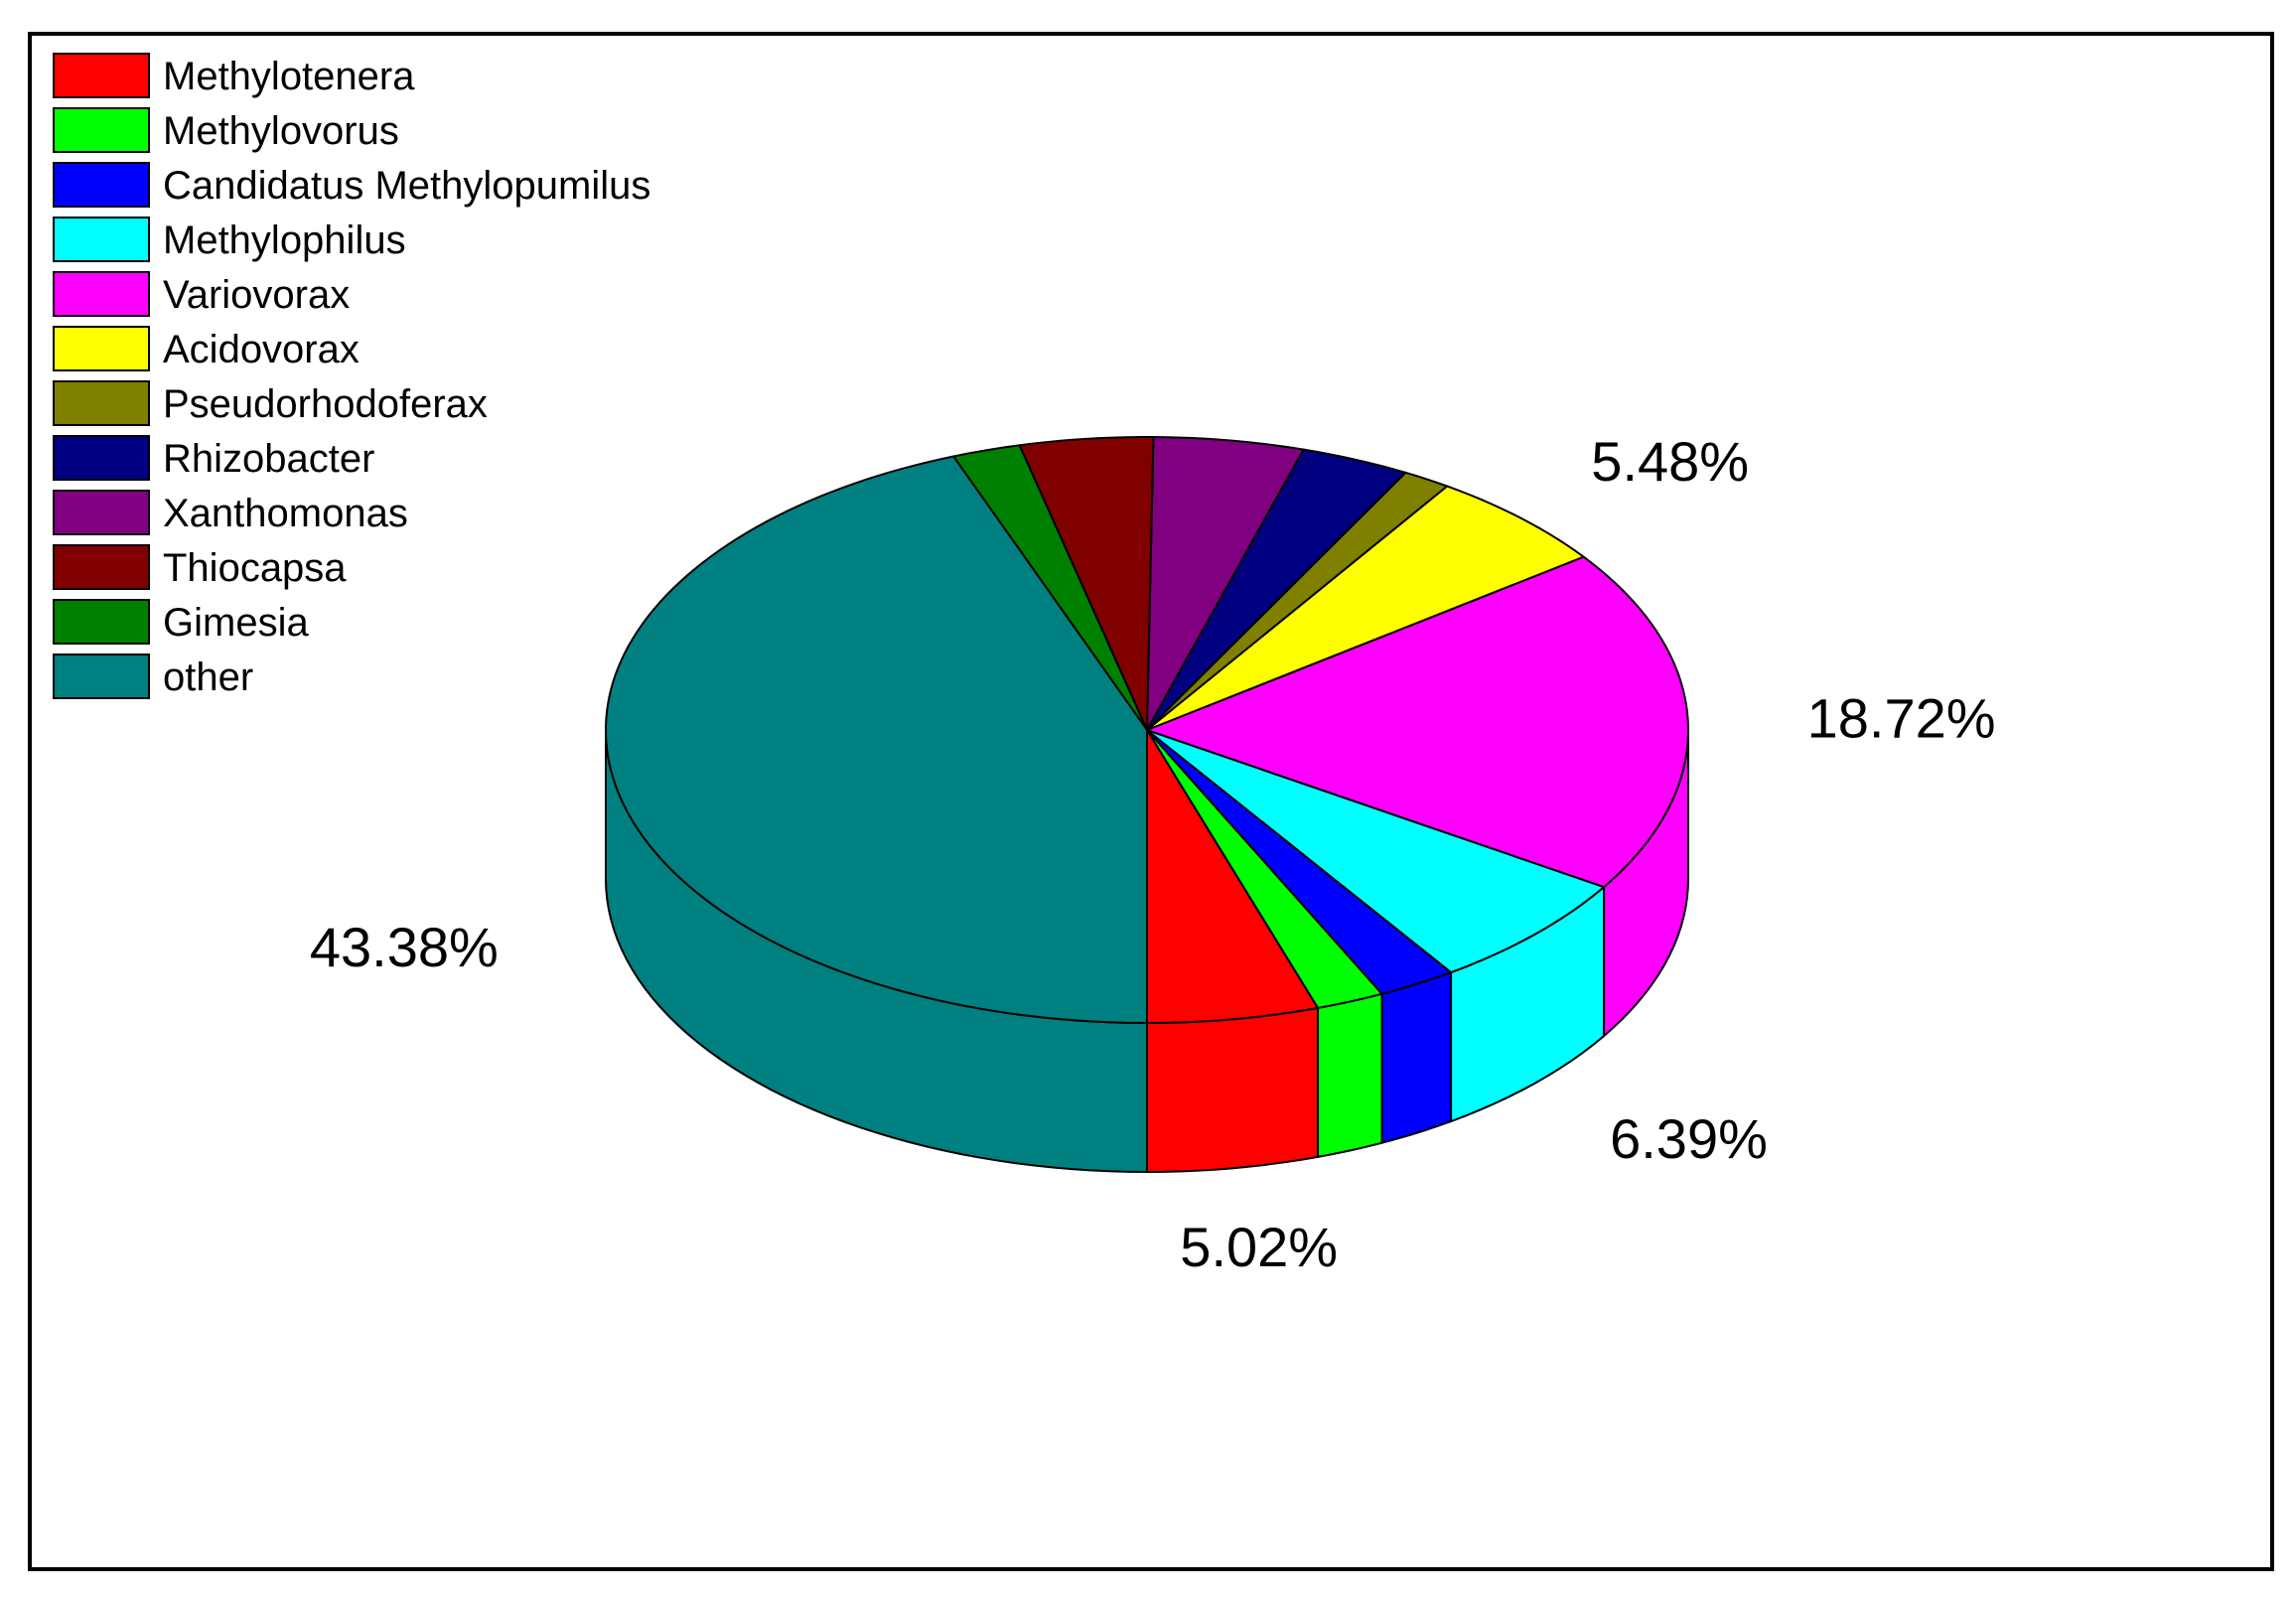  Describe the element at coordinates (1226, 583) in the screenshot. I see `pie-slice-xanthomonas` at that location.